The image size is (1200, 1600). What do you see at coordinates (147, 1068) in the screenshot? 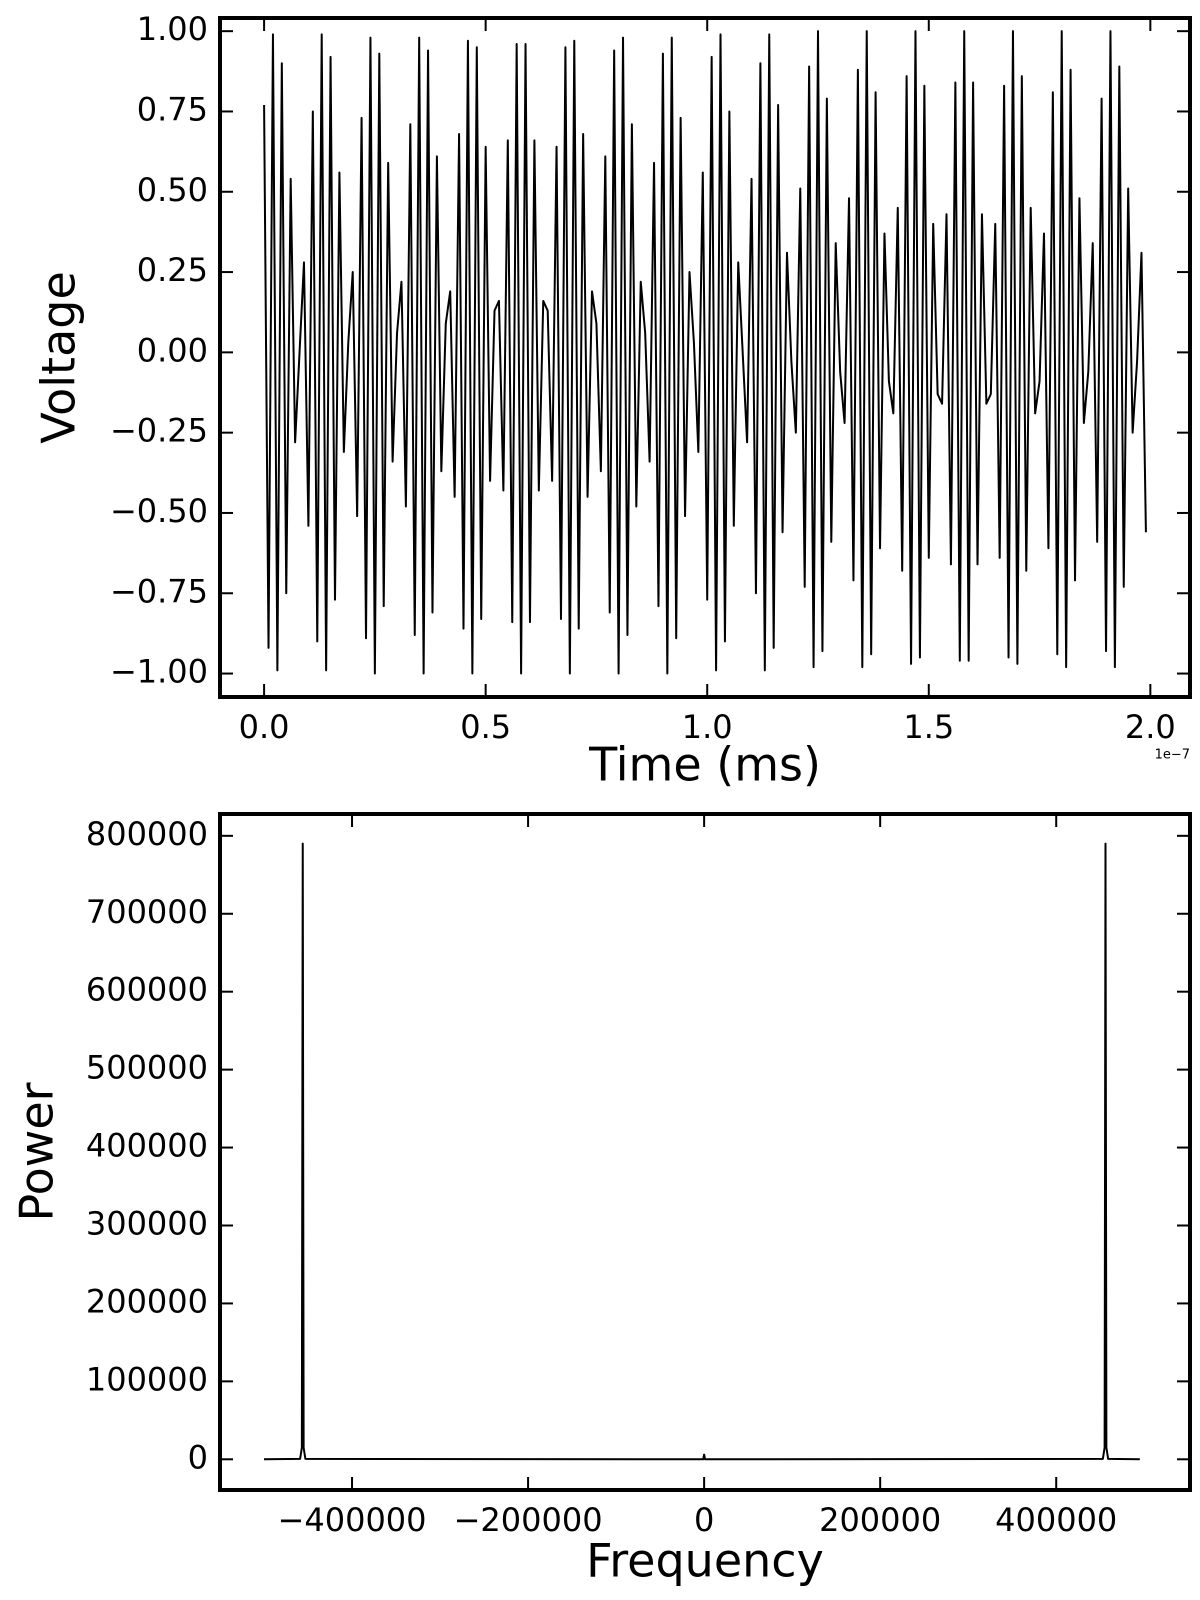
I see `y-tick-label: 500000` at bounding box center [147, 1068].